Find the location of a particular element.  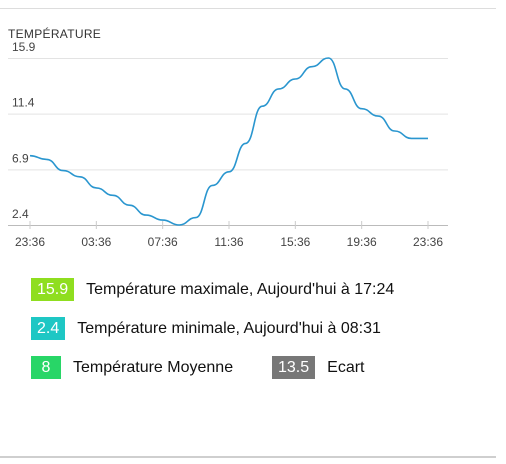

x-tick-label: 07:36 is located at coordinates (163, 242).